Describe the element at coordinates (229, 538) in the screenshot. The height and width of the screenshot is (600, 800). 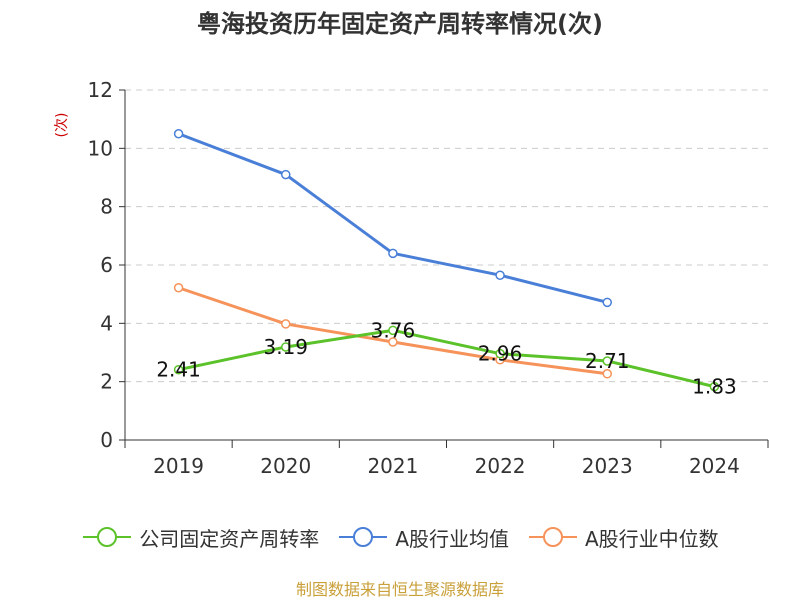
I see `legend-label: 公司固定资产周转率` at that location.